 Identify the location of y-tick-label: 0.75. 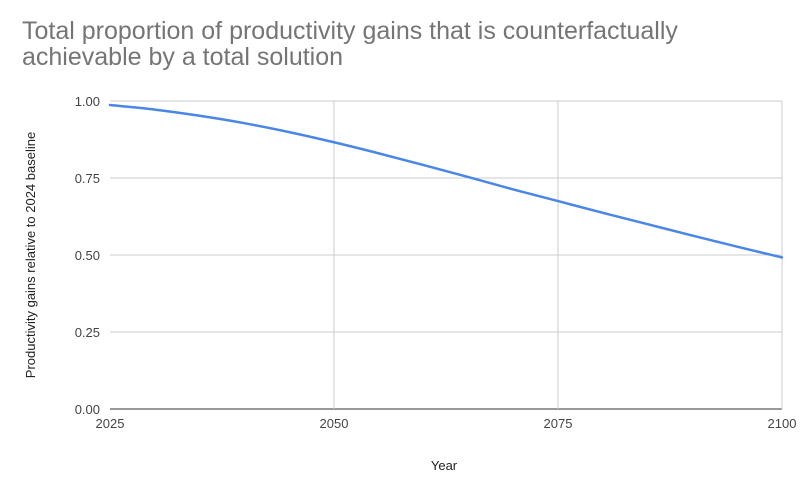
(87, 178).